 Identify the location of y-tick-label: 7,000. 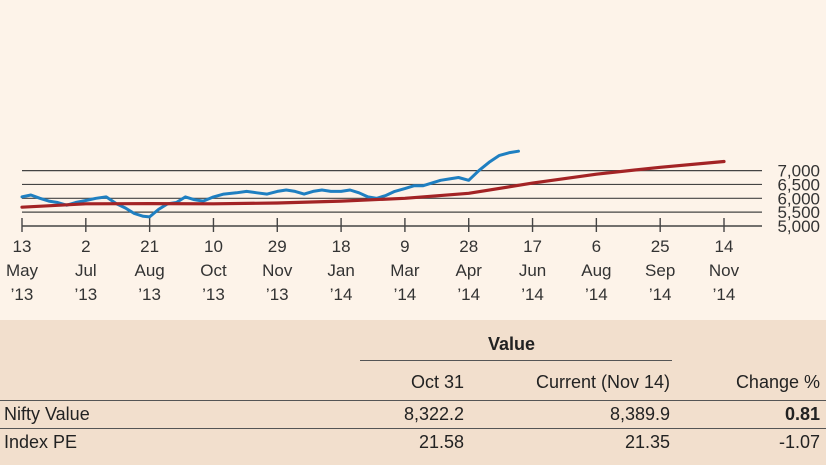
(798, 171).